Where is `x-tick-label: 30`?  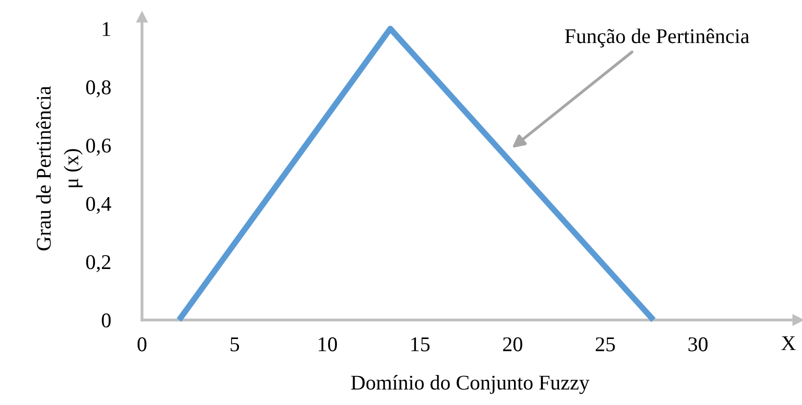
x-tick-label: 30 is located at coordinates (698, 344).